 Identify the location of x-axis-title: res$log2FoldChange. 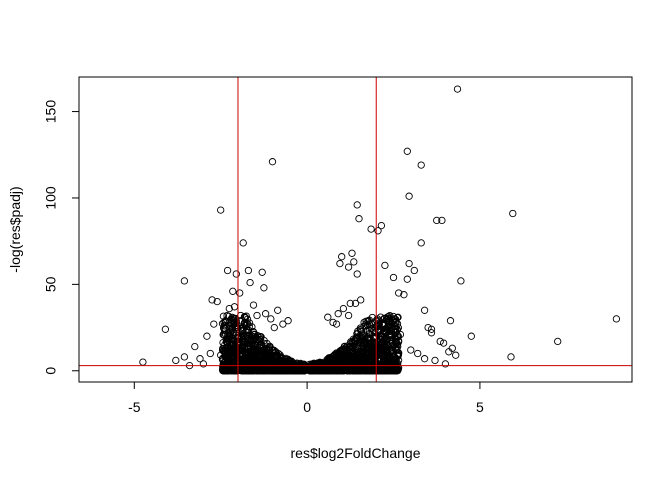
(356, 453).